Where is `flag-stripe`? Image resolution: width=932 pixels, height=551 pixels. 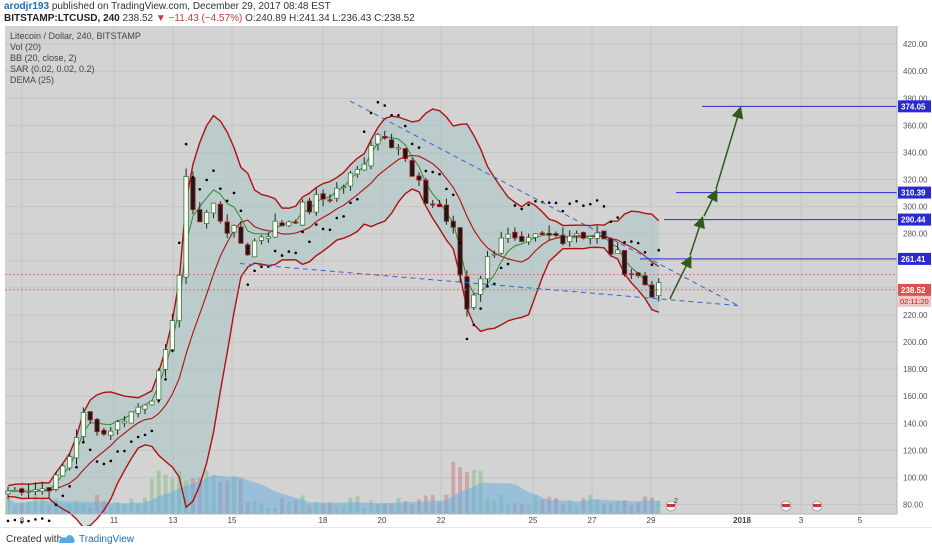
flag-stripe is located at coordinates (671, 505).